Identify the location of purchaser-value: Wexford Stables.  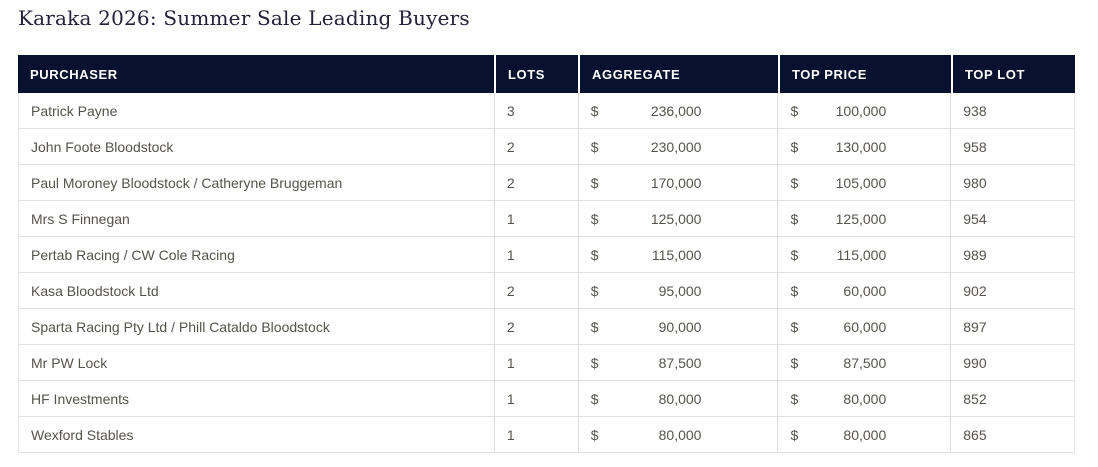
(82, 434).